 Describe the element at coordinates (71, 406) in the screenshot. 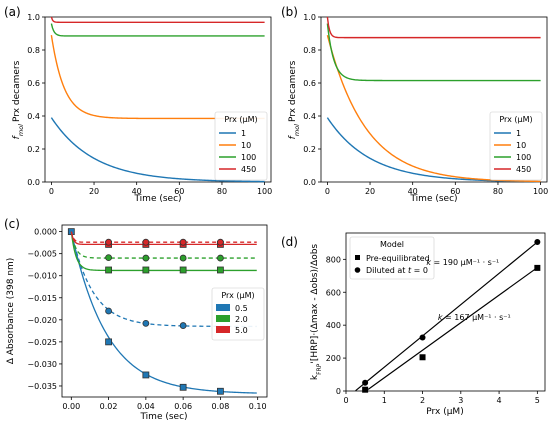

I see `x-tick-label: 0.00` at that location.